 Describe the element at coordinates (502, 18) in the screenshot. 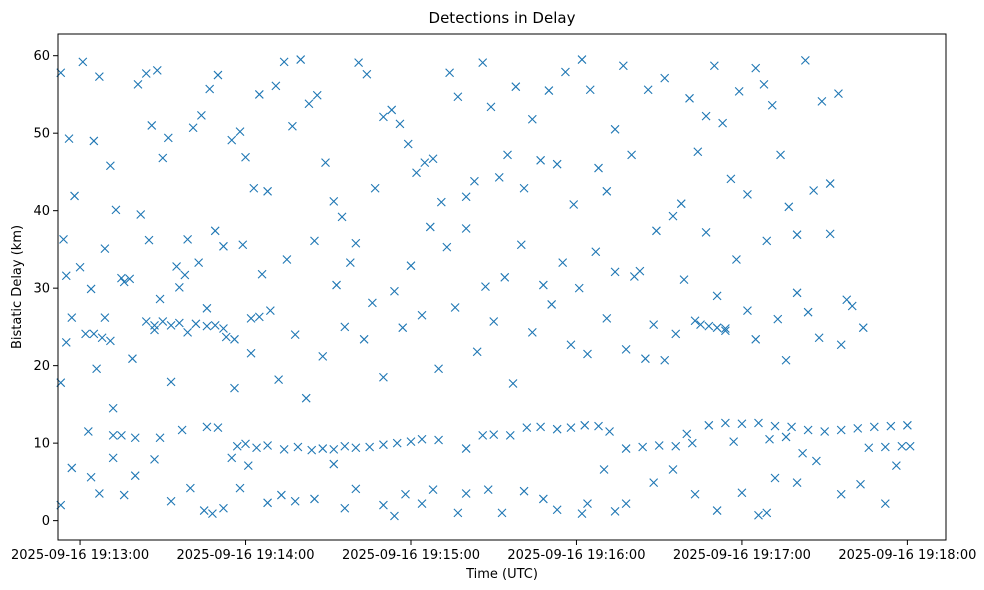

I see `chart-title: Detections in Delay` at that location.